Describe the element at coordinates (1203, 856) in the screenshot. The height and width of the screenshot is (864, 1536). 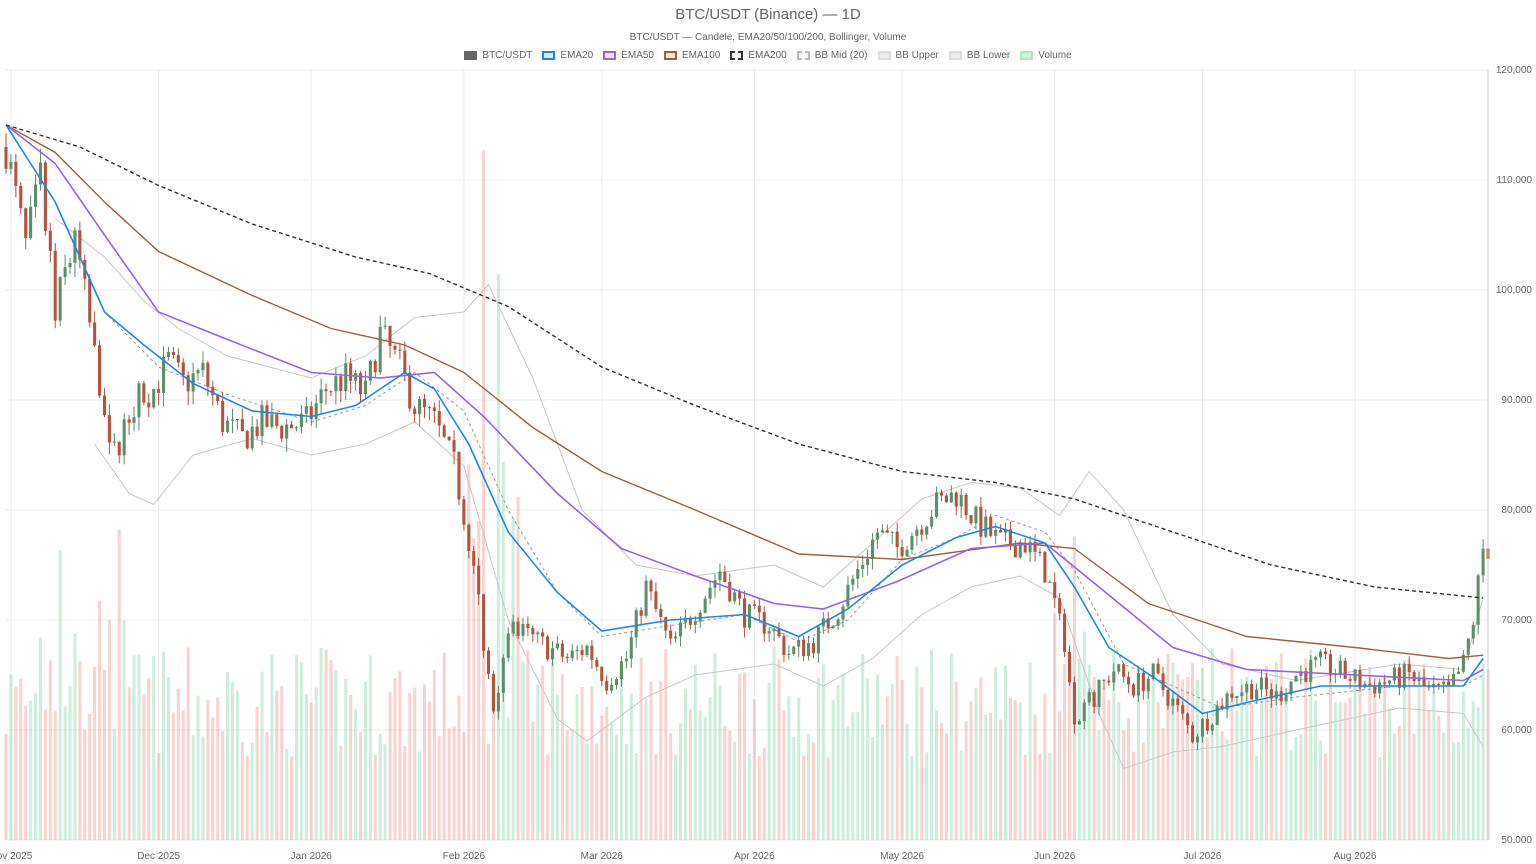
I see `x-tick-label: Jul 2026` at that location.